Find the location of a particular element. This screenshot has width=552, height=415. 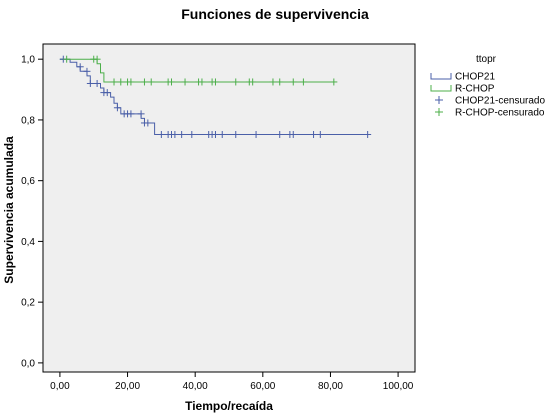

censor-layer is located at coordinates (215, 97).